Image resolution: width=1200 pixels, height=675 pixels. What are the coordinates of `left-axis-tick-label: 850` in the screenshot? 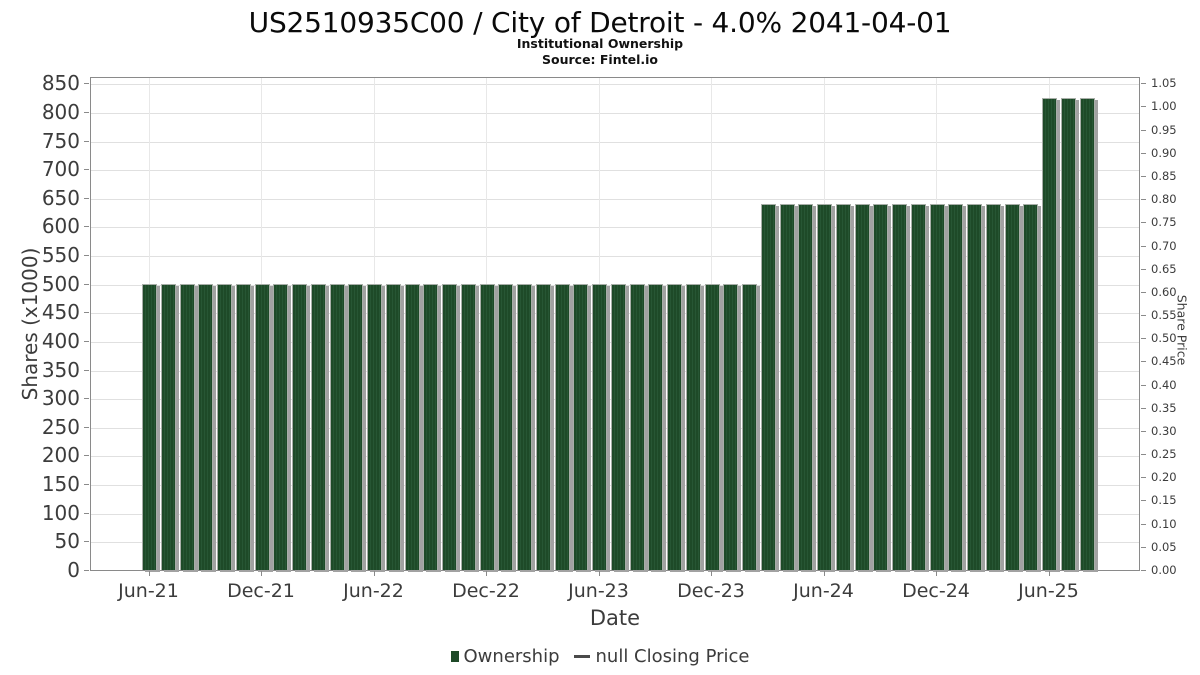 It's located at (60, 83).